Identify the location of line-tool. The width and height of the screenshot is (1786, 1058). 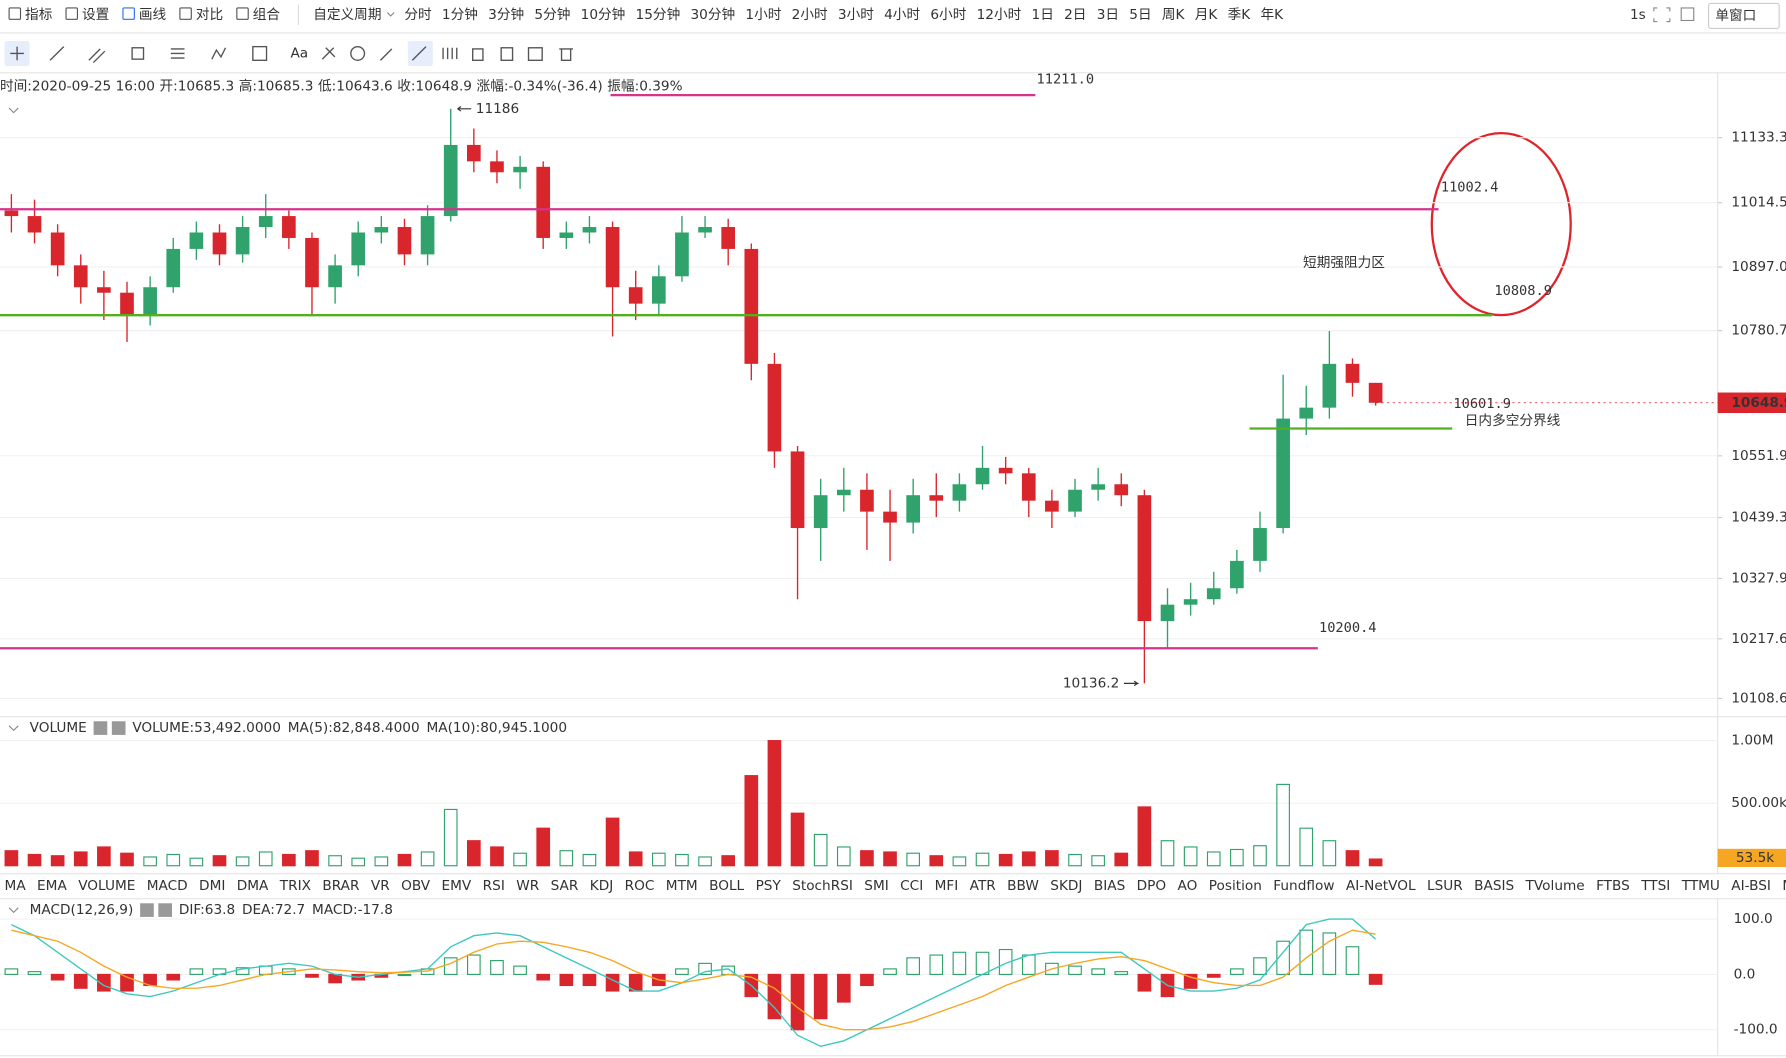
(57, 53).